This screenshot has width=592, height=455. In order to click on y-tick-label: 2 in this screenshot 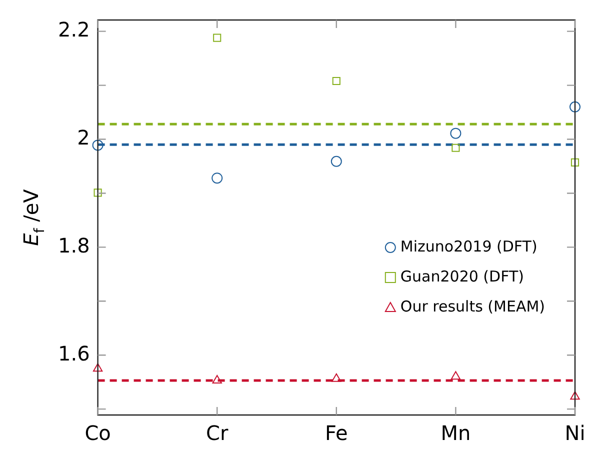, I will do `click(83, 137)`.